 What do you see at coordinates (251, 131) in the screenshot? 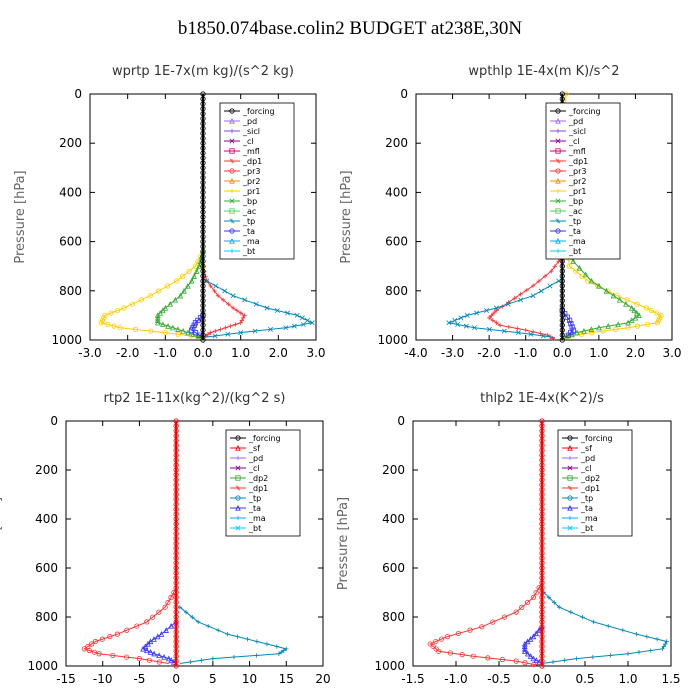
I see `legend-label: _sicl` at bounding box center [251, 131].